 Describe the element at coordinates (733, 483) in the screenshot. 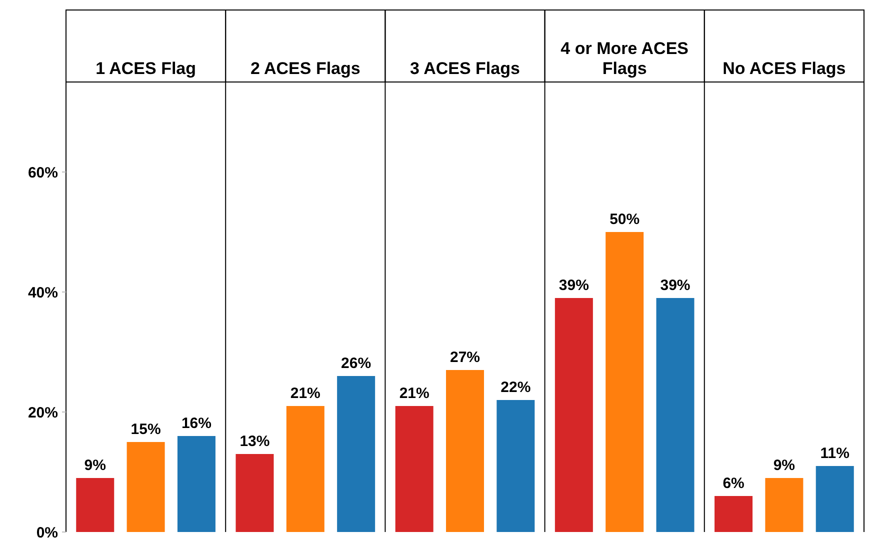

I see `data-label: 6%` at that location.